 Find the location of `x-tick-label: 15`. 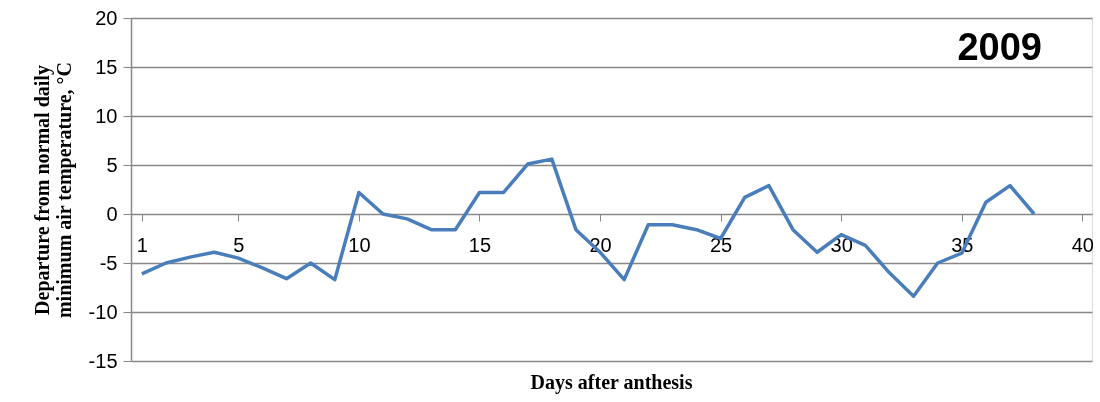

x-tick-label: 15 is located at coordinates (480, 244).